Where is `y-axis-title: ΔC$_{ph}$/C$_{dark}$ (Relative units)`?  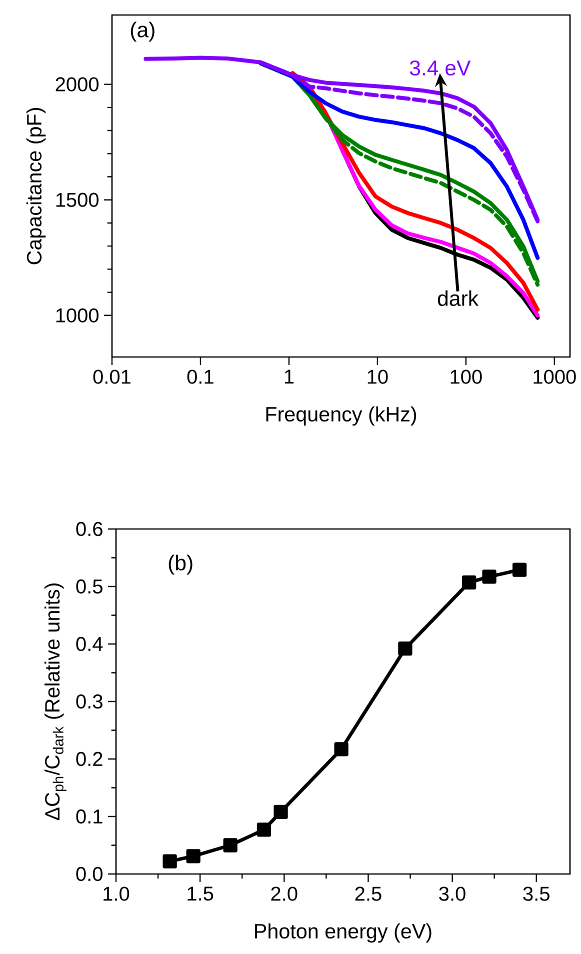 y-axis-title: ΔC$_{ph}$/C$_{dark}$ (Relative units) is located at coordinates (55, 702).